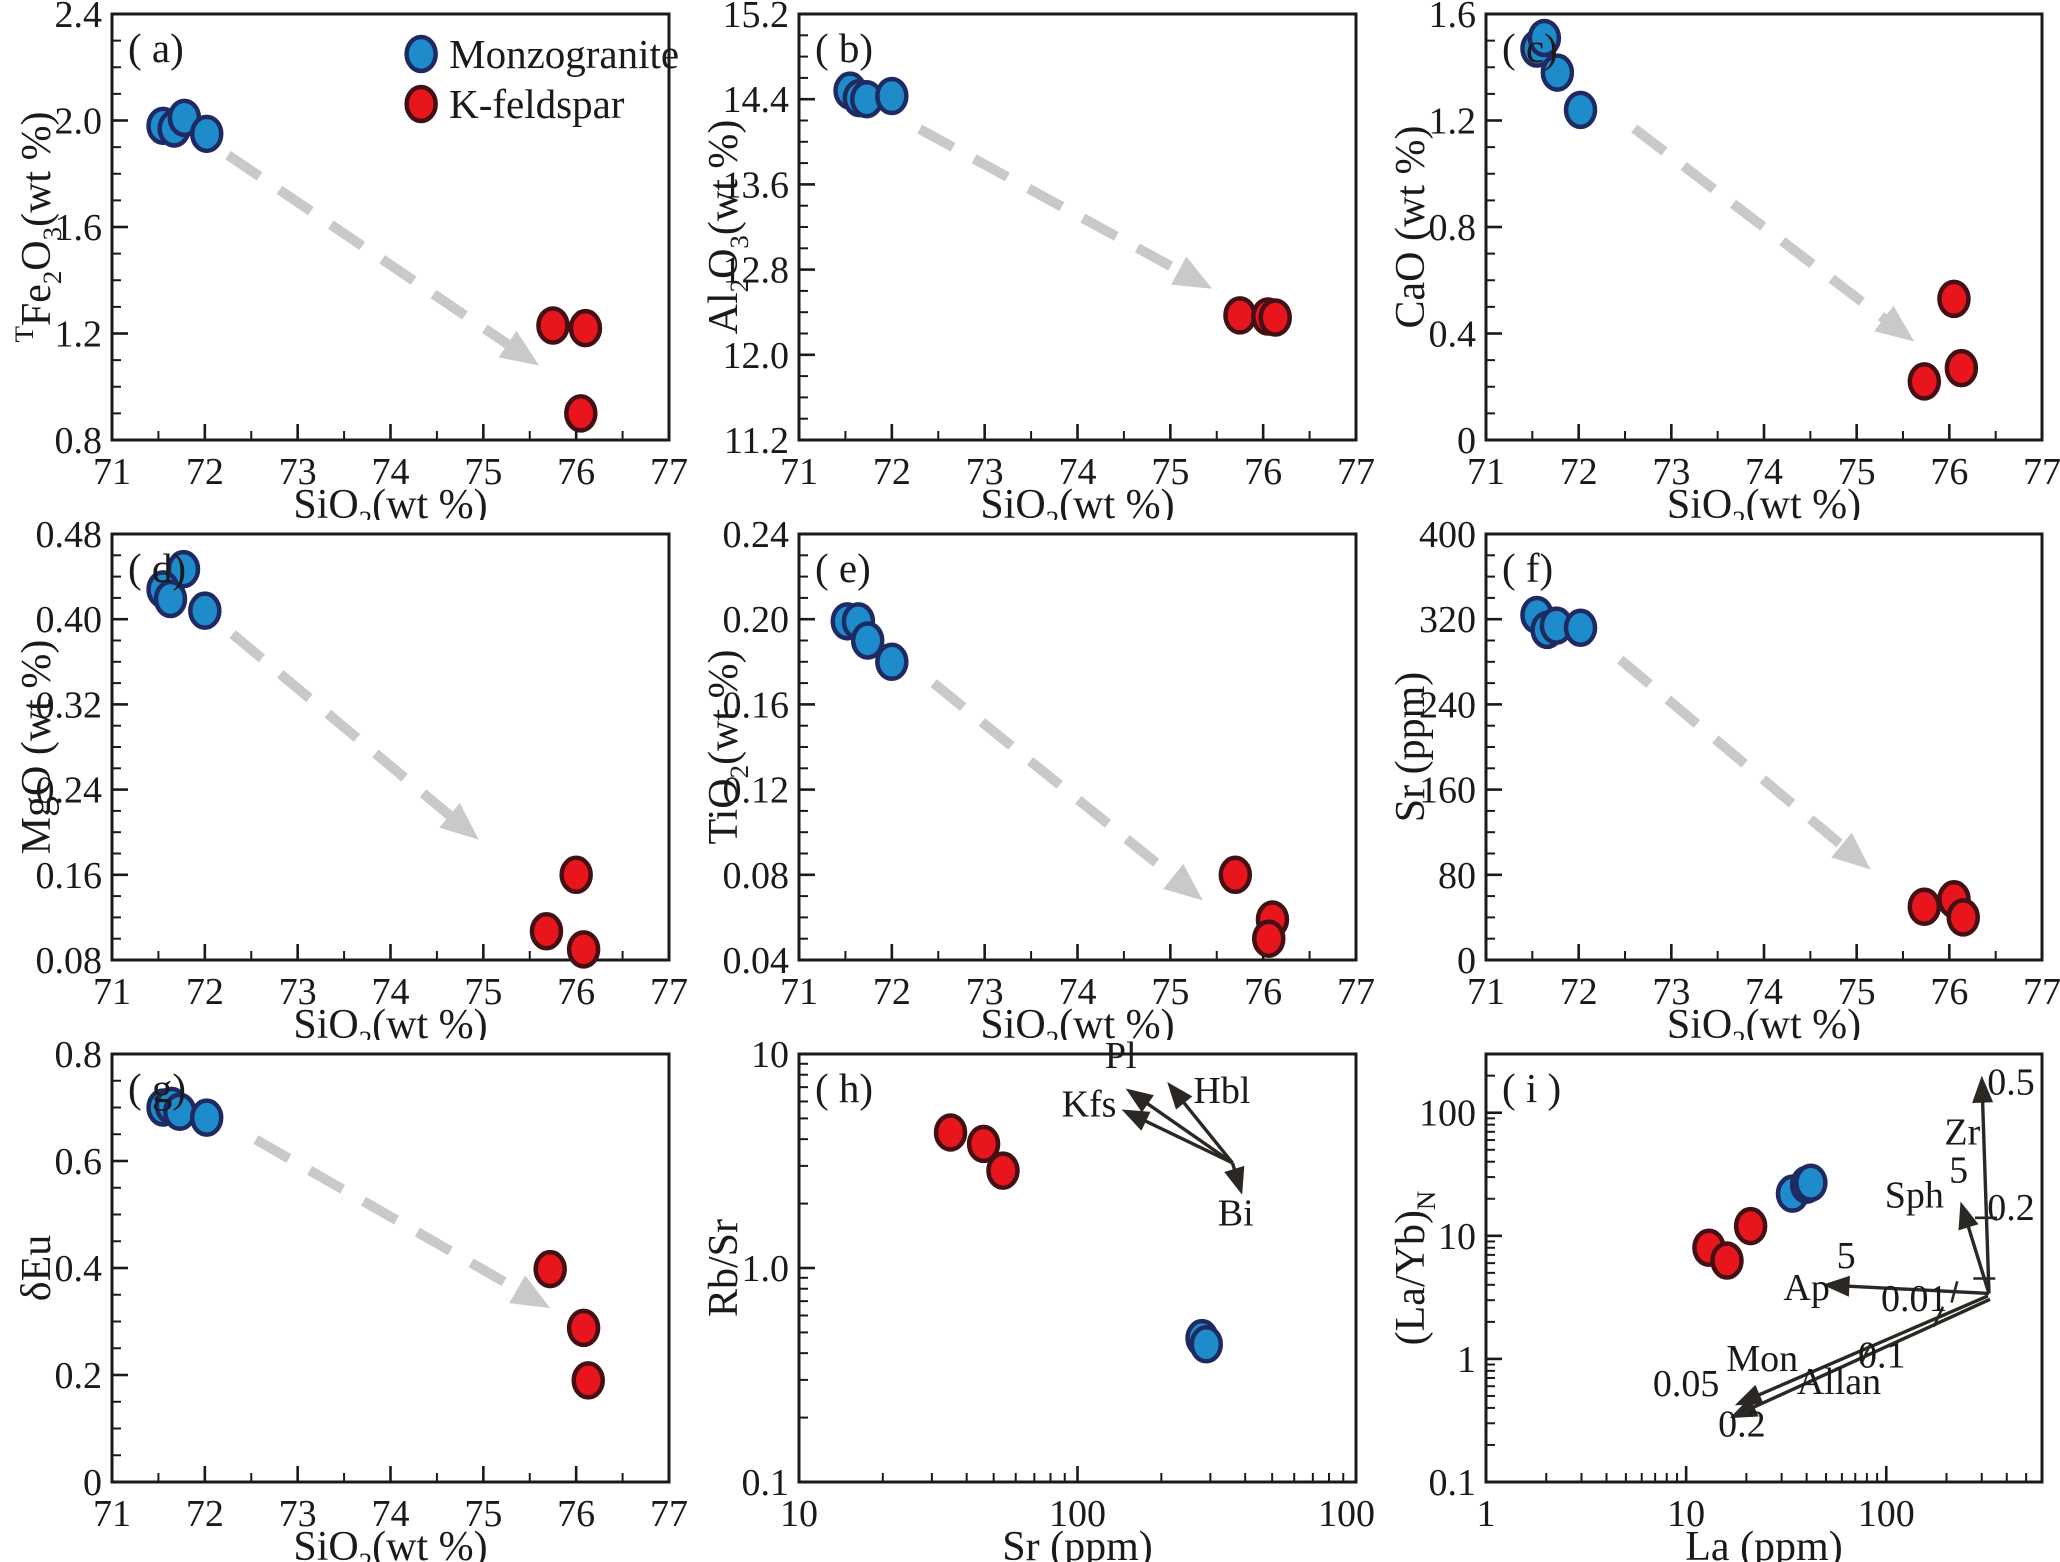 This screenshot has height=1562, width=2060. I want to click on y-axis-label: TFe2O3(wt %), so click(38, 226).